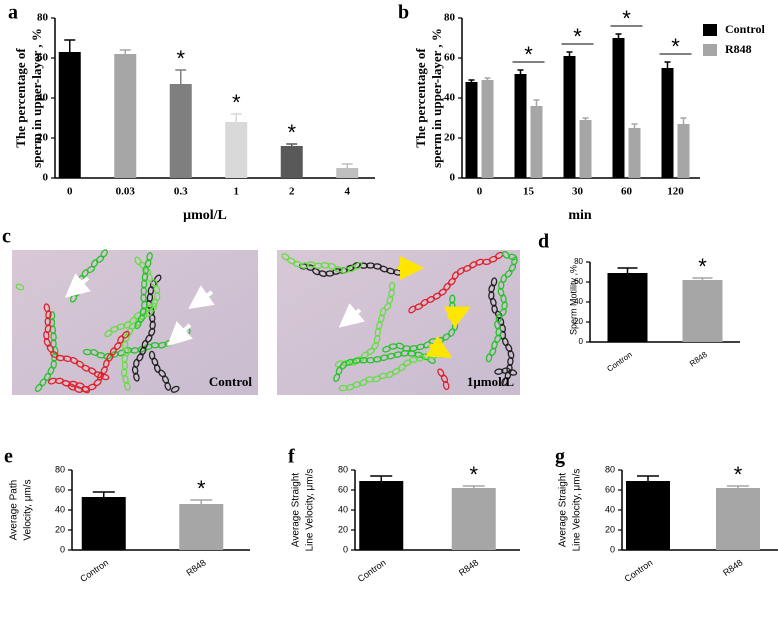 This screenshot has width=778, height=620. Describe the element at coordinates (348, 192) in the screenshot. I see `x-tick-label: 4` at that location.